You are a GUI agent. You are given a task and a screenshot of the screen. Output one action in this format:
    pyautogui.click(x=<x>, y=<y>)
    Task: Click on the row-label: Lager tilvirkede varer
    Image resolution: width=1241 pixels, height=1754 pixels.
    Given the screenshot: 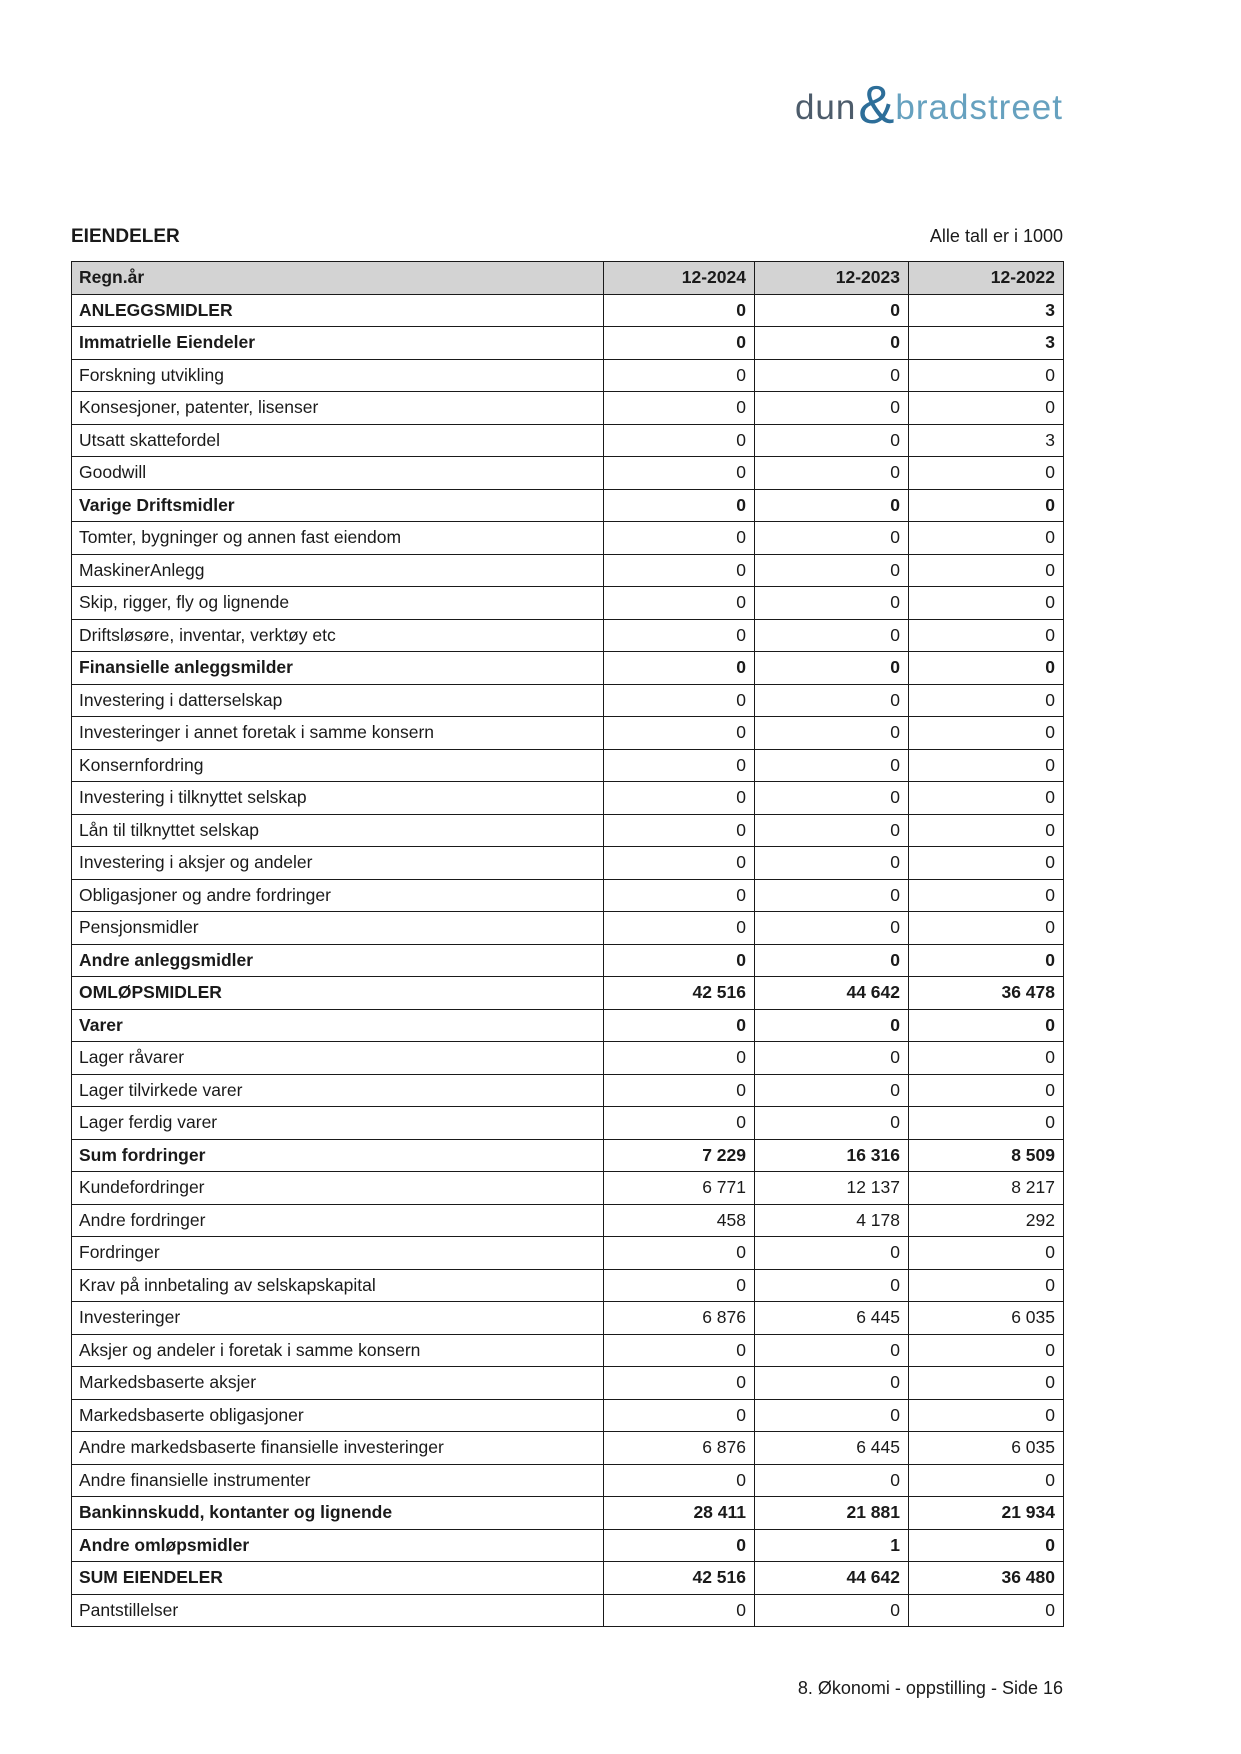 What is the action you would take?
    pyautogui.click(x=337, y=1090)
    